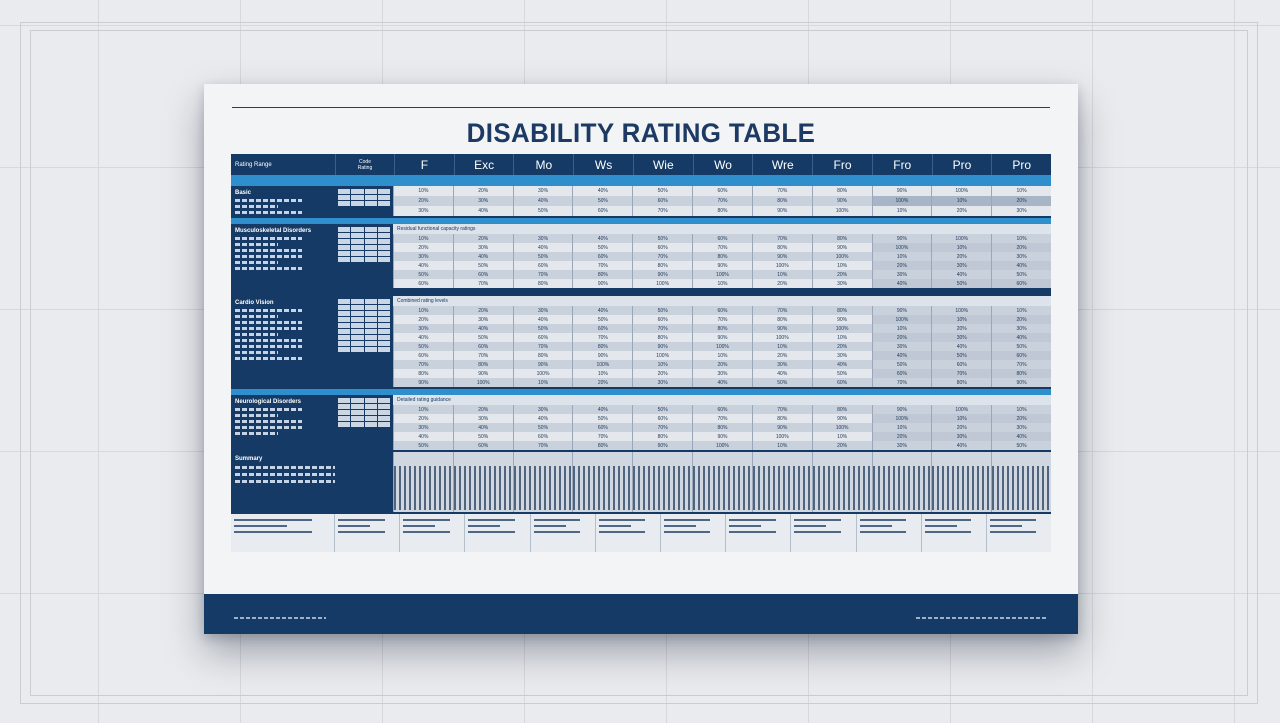 This screenshot has width=1280, height=723. Describe the element at coordinates (603, 164) in the screenshot. I see `column-header: Ws` at that location.